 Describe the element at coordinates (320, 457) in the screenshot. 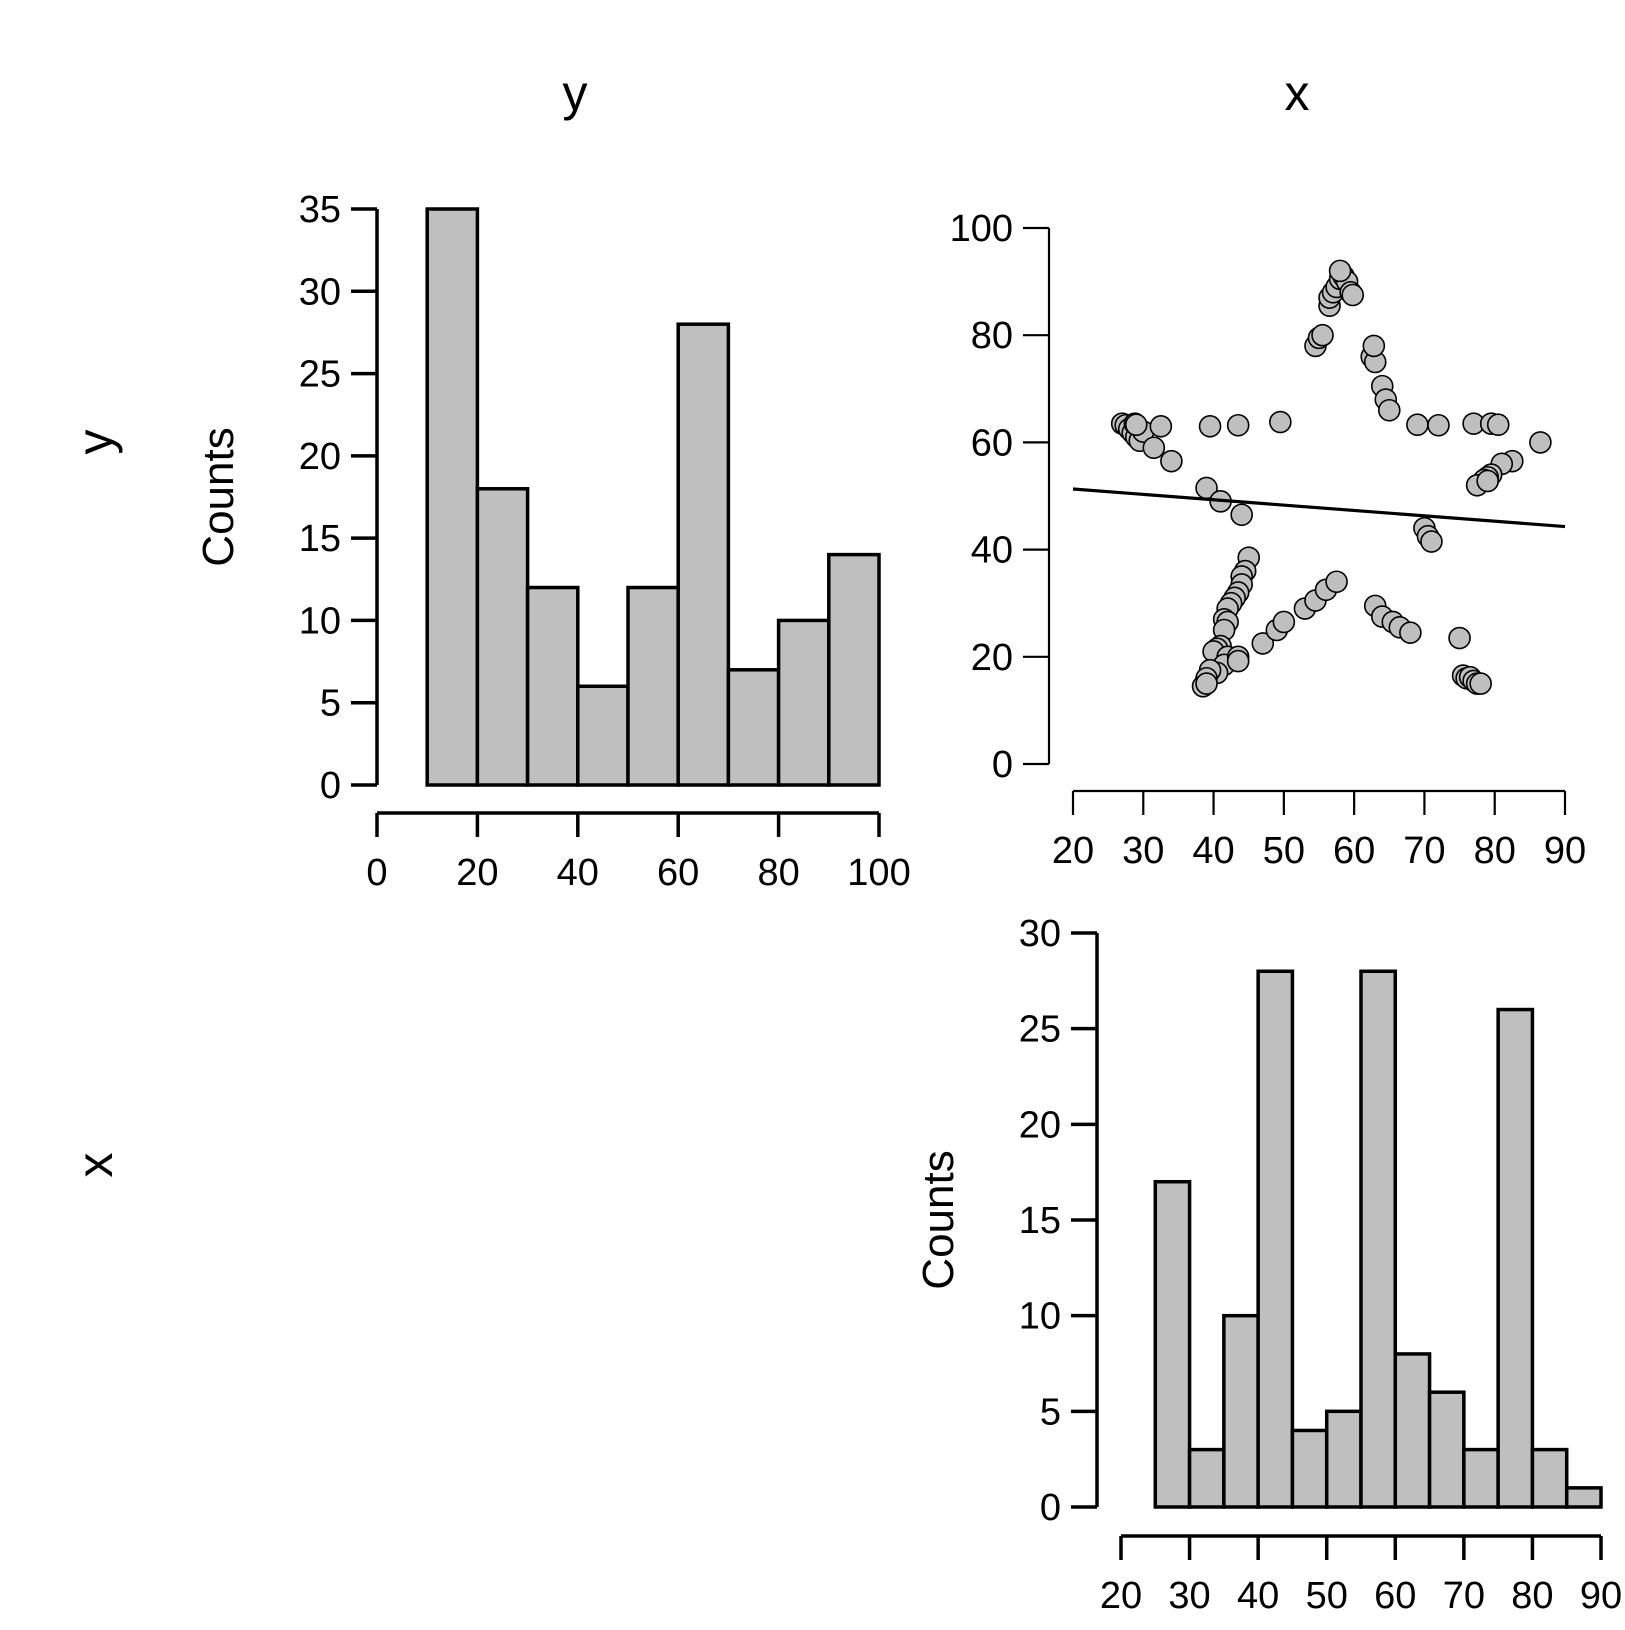

I see `hist-y-ytick-label: 20` at that location.